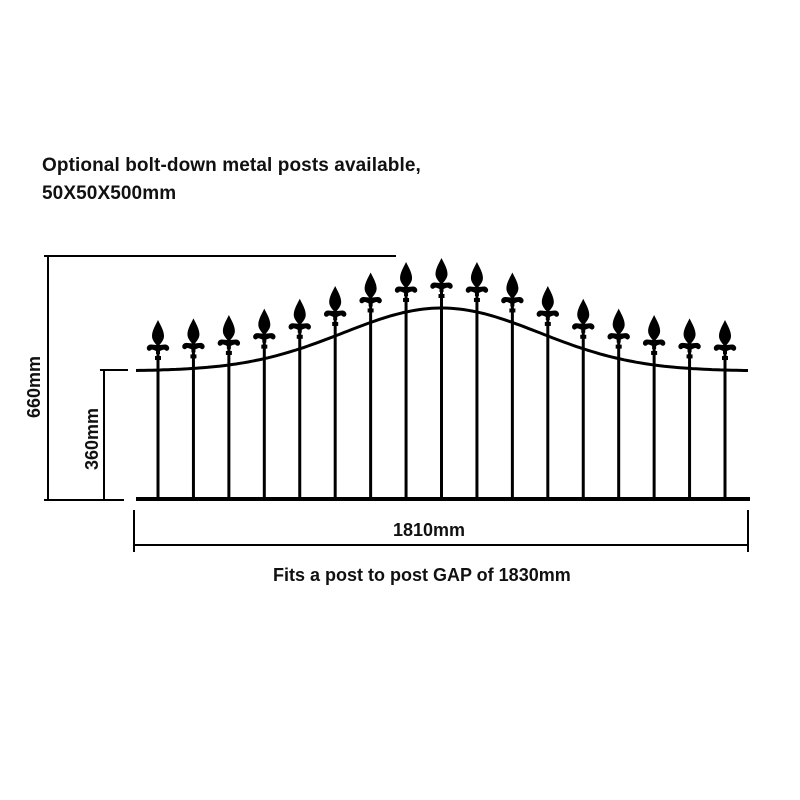 This screenshot has height=800, width=800. I want to click on total-height-label: 660mm, so click(34, 386).